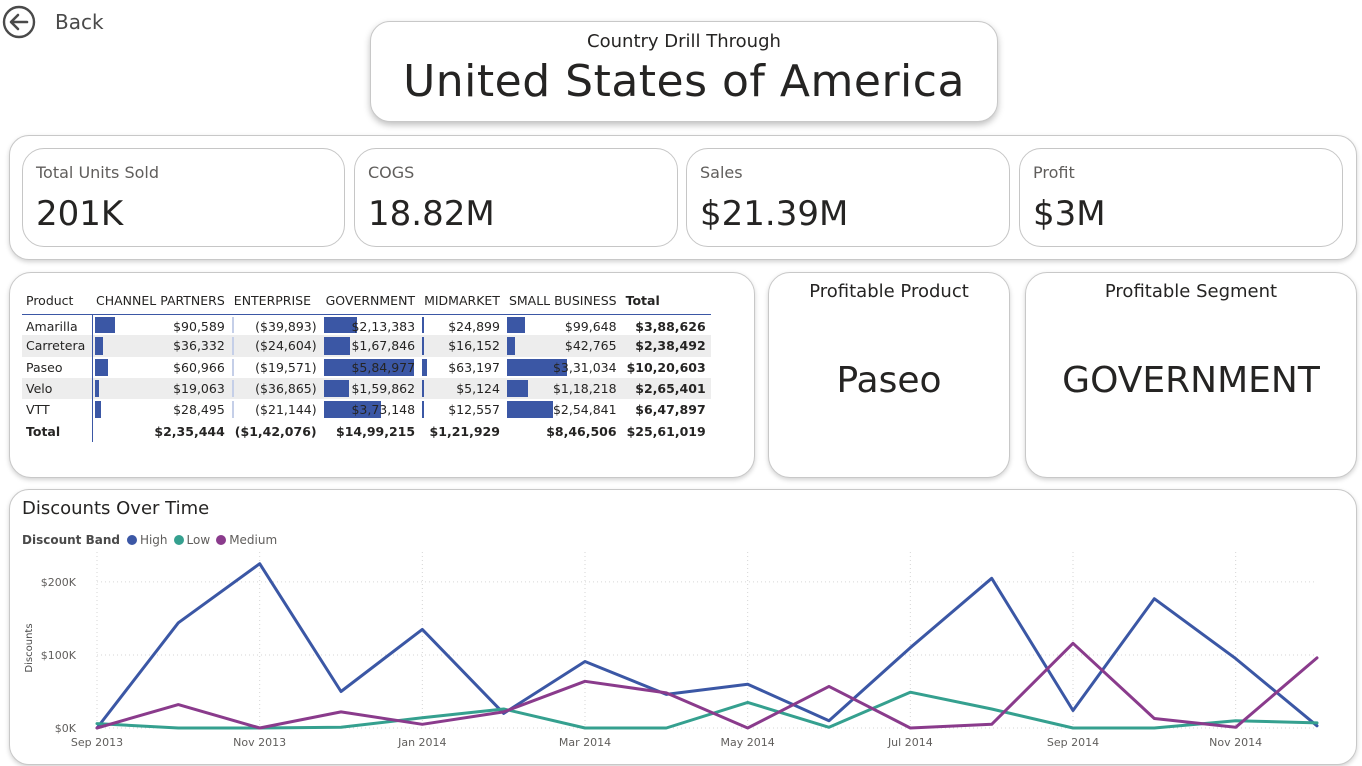 This screenshot has height=766, width=1362. What do you see at coordinates (462, 324) in the screenshot?
I see `matrix-cell-midmarket: $24,899` at bounding box center [462, 324].